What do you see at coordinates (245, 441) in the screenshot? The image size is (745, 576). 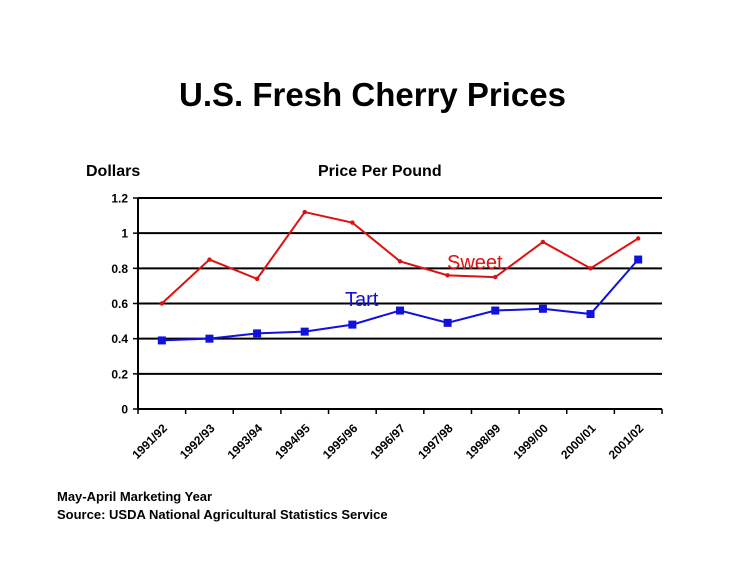 I see `x-tick-label: 1993/94` at bounding box center [245, 441].